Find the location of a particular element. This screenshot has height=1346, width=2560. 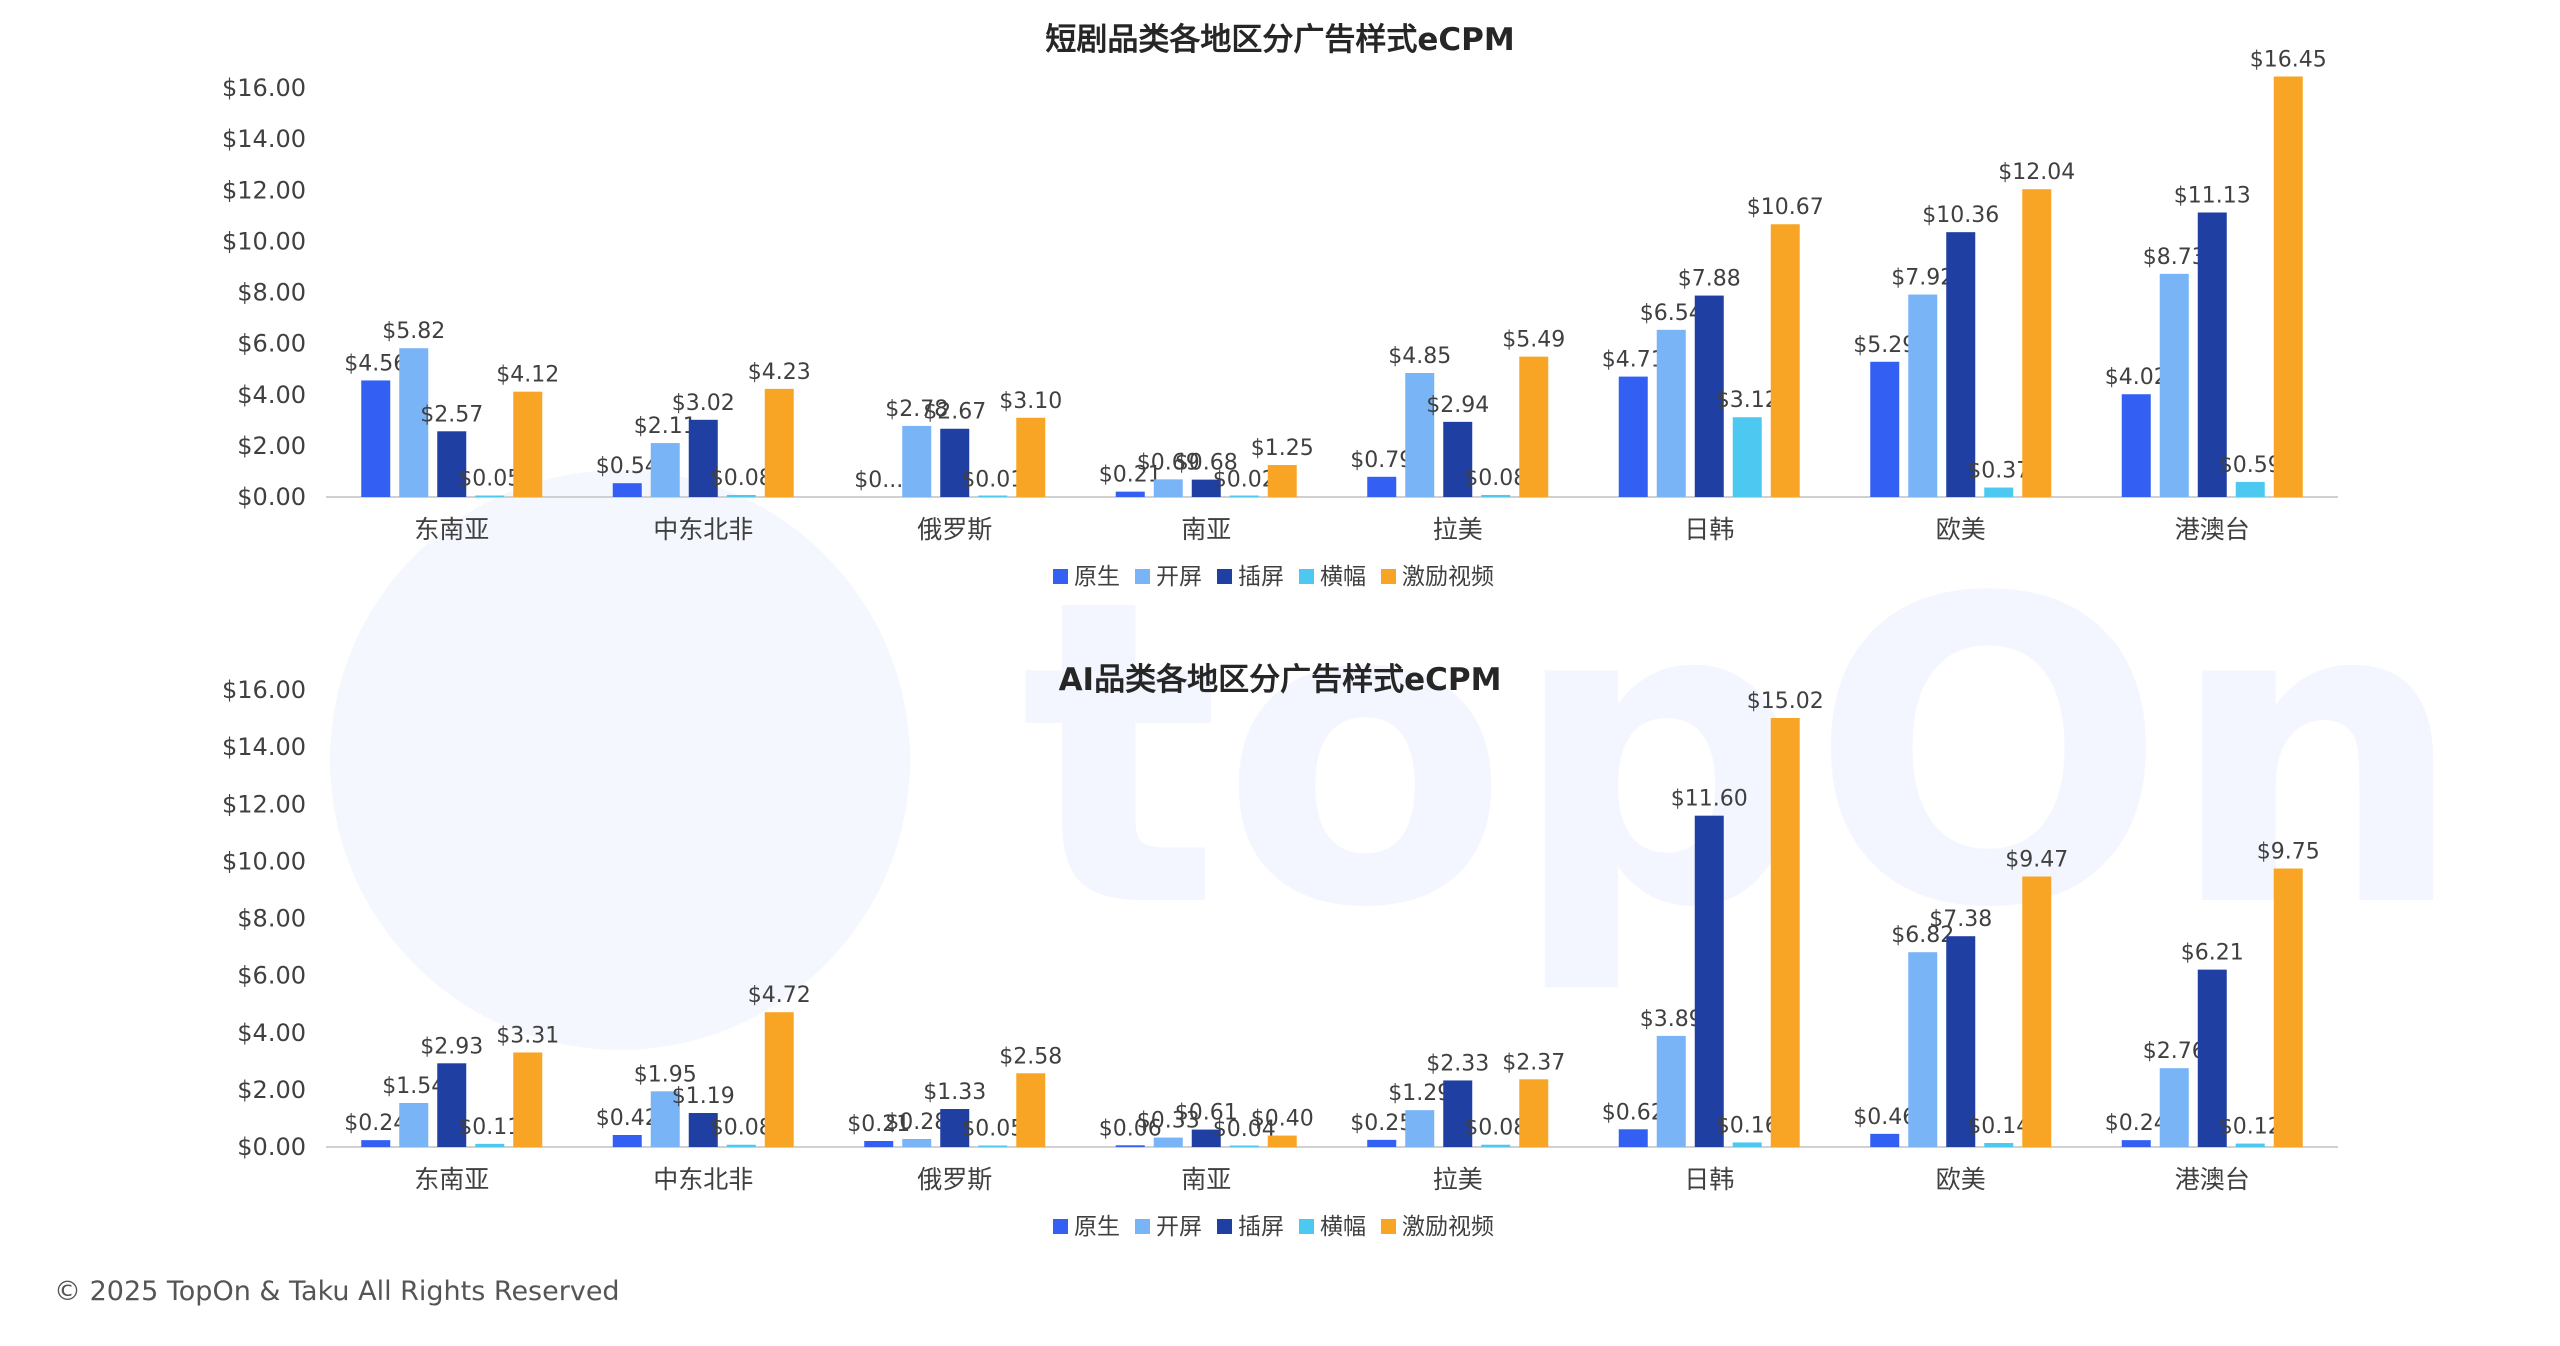

data-label: $3.89 is located at coordinates (1671, 1019).